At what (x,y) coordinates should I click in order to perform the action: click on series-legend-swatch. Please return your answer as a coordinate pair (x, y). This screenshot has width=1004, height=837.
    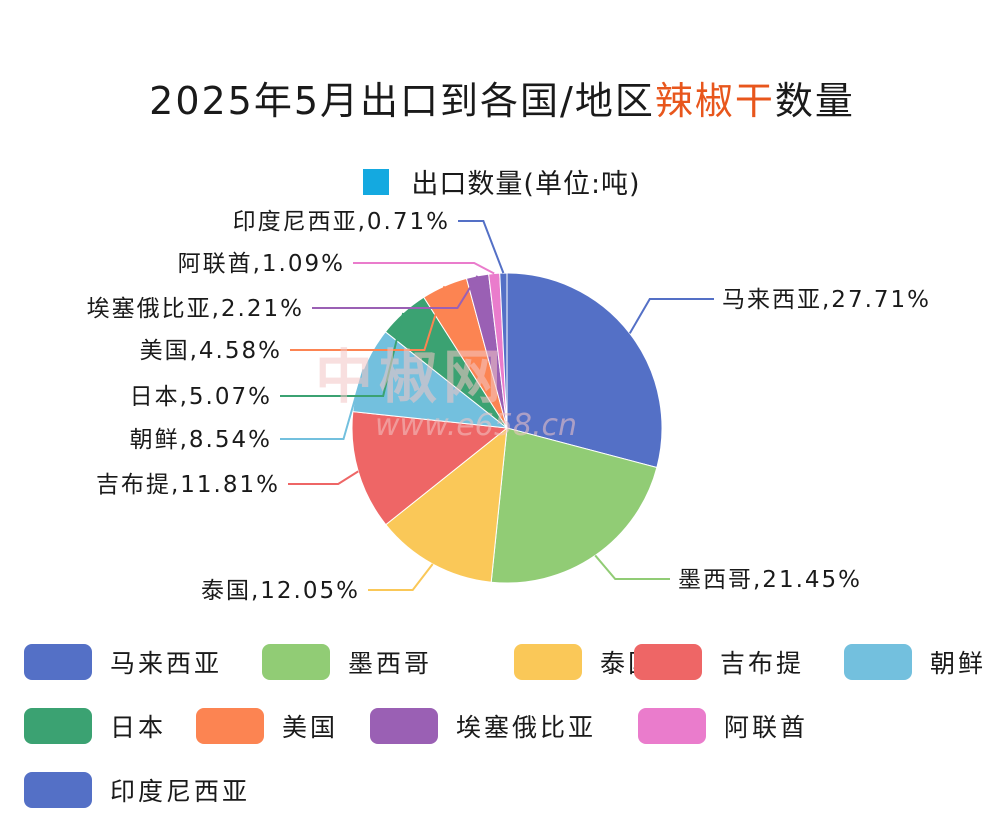
    Looking at the image, I should click on (376, 181).